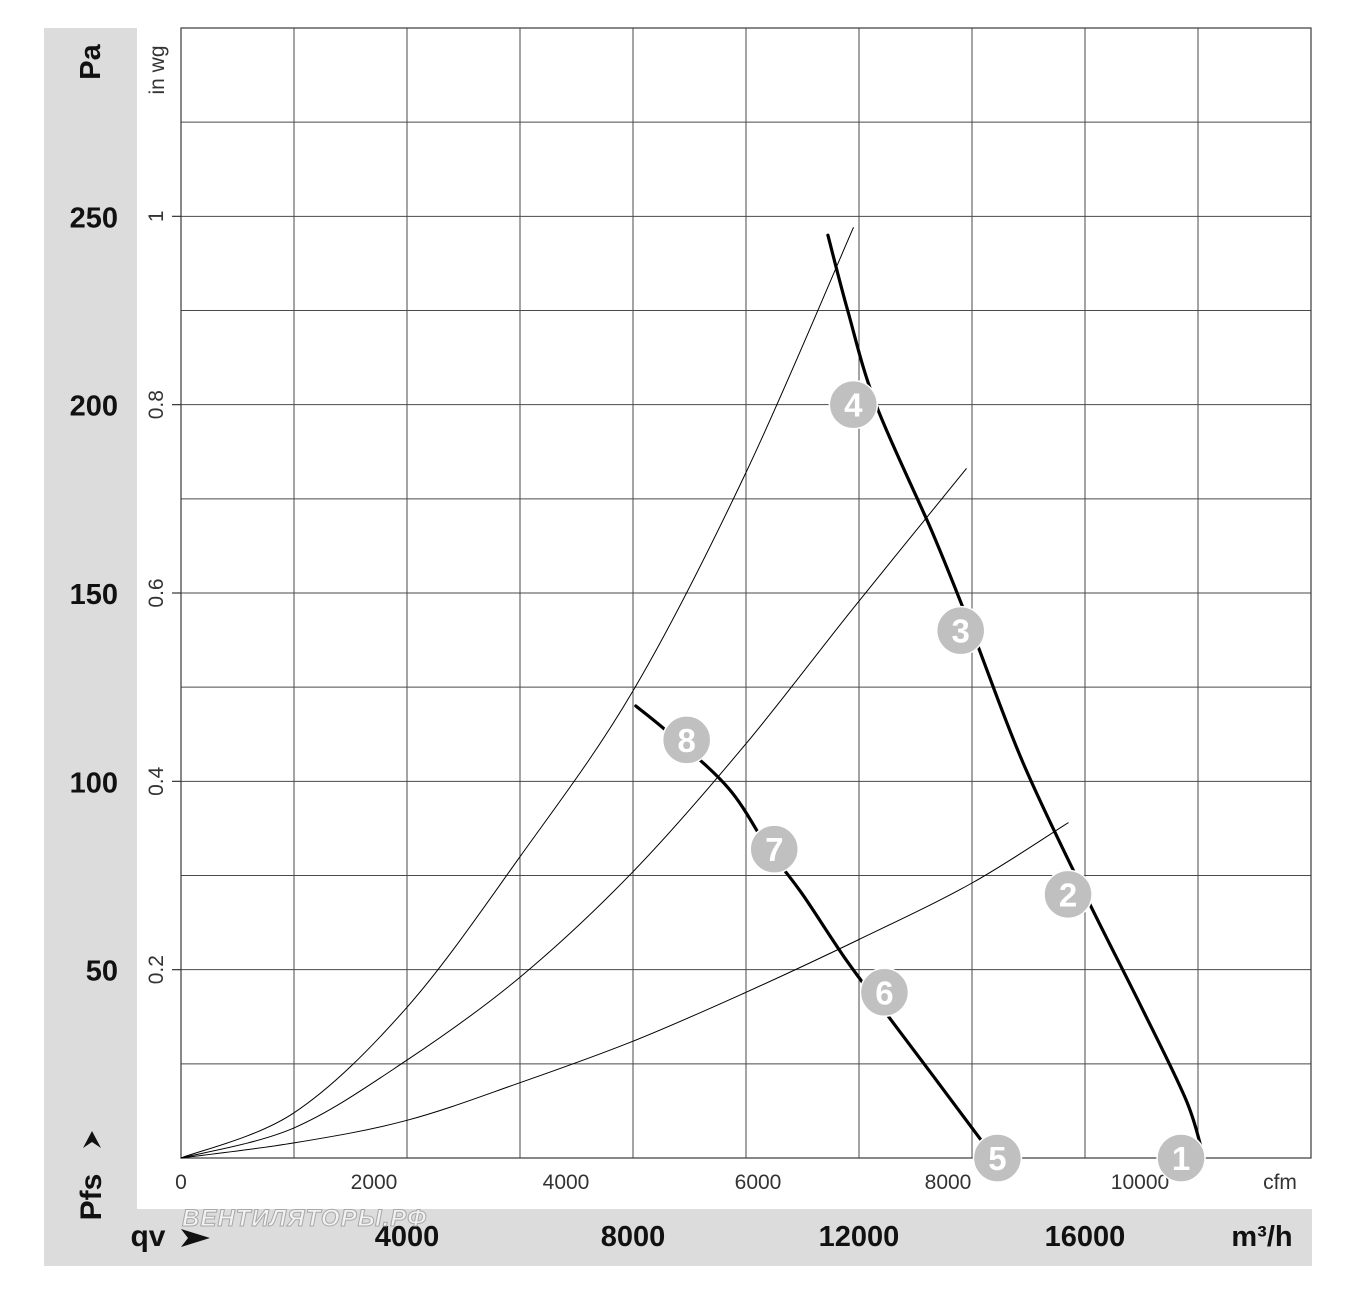 The width and height of the screenshot is (1360, 1312). What do you see at coordinates (102, 972) in the screenshot?
I see `y-tick-label-pa: 50` at bounding box center [102, 972].